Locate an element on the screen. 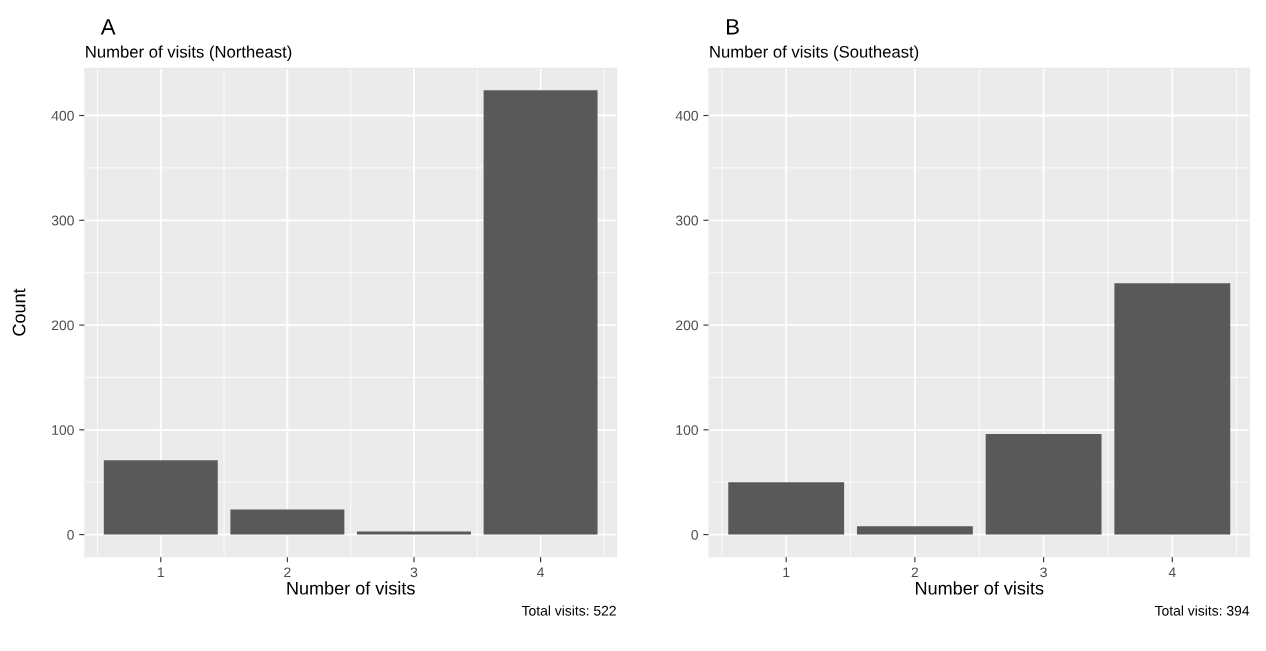 This screenshot has height=651, width=1266. y-axis-title: Count is located at coordinates (19, 312).